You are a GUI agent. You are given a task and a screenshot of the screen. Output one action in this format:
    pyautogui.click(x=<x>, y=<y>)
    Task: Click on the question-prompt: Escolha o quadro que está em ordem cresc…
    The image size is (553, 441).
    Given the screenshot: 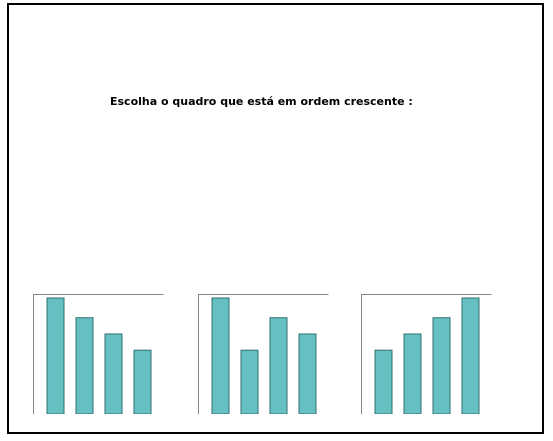 What is the action you would take?
    pyautogui.click(x=261, y=101)
    